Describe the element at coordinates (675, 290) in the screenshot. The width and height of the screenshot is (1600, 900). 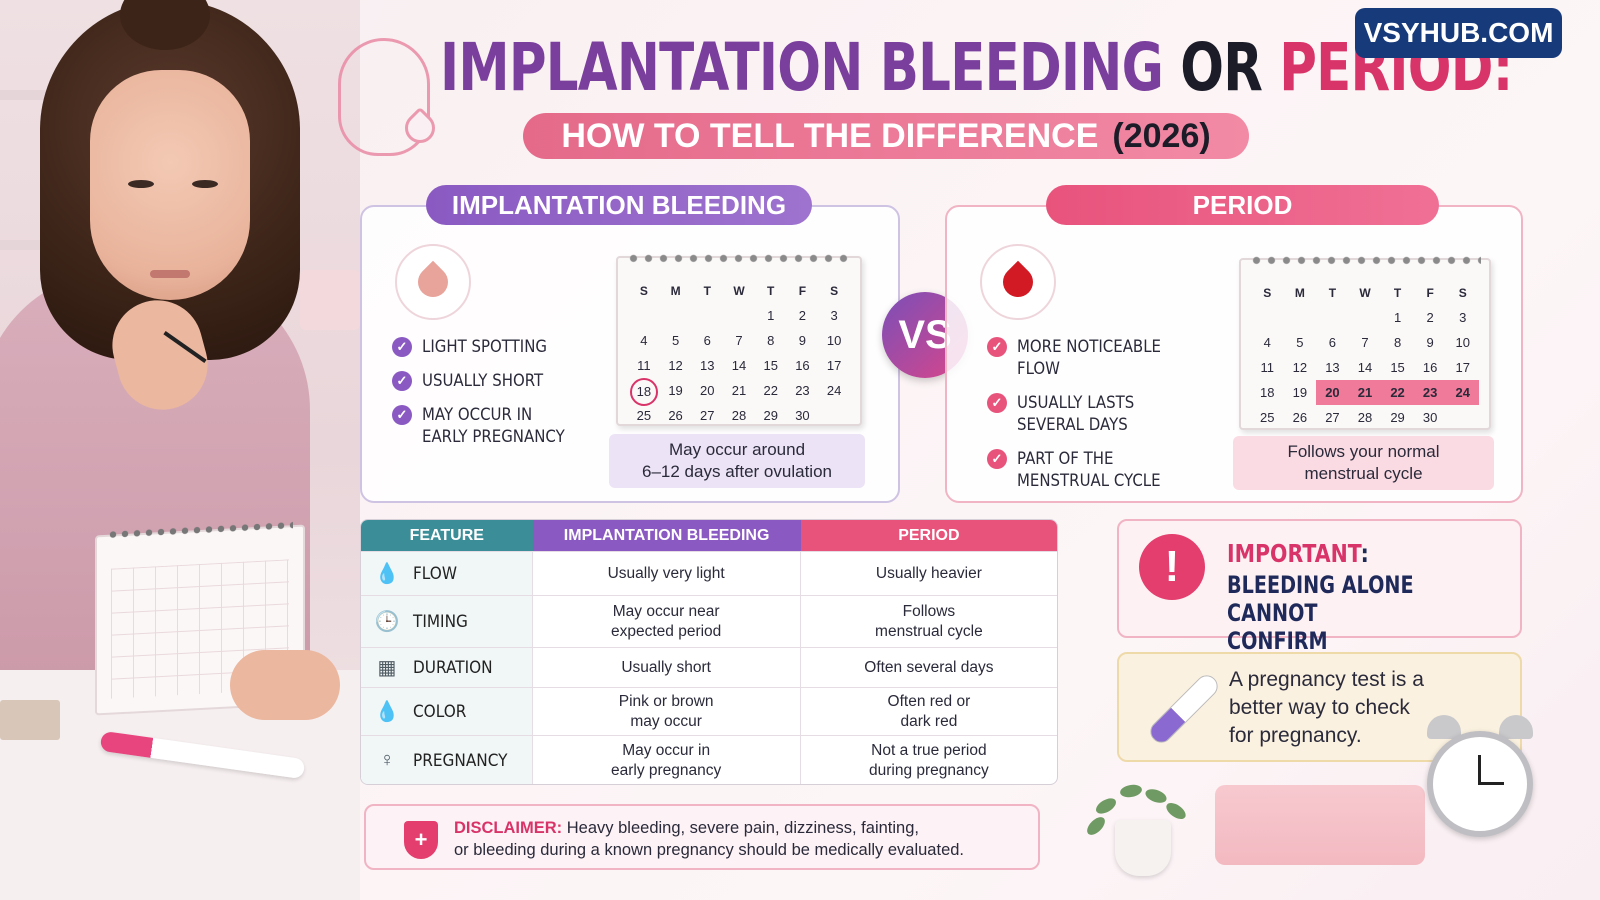
I see `weekday-label: M` at that location.